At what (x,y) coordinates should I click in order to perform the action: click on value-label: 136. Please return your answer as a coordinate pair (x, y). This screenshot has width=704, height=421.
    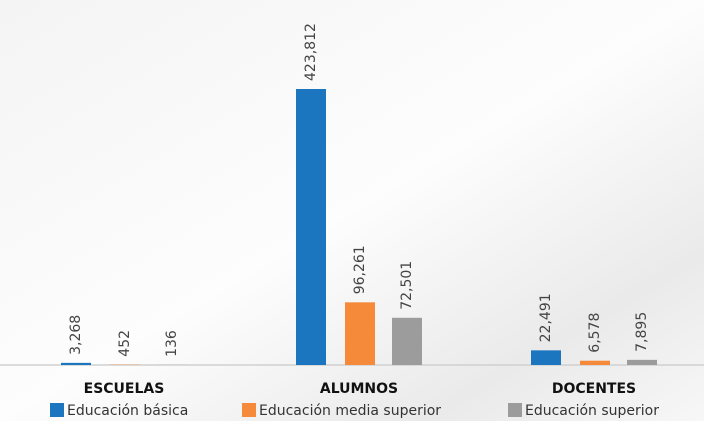
    Looking at the image, I should click on (172, 343).